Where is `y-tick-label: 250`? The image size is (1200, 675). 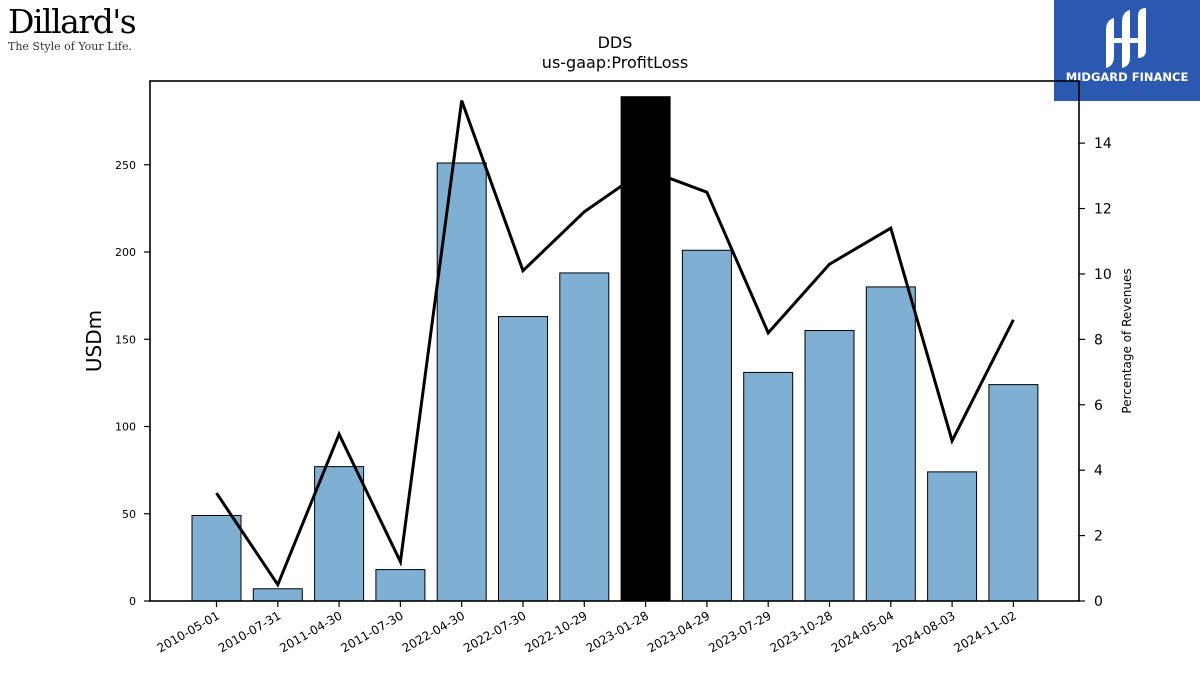
y-tick-label: 250 is located at coordinates (125, 165).